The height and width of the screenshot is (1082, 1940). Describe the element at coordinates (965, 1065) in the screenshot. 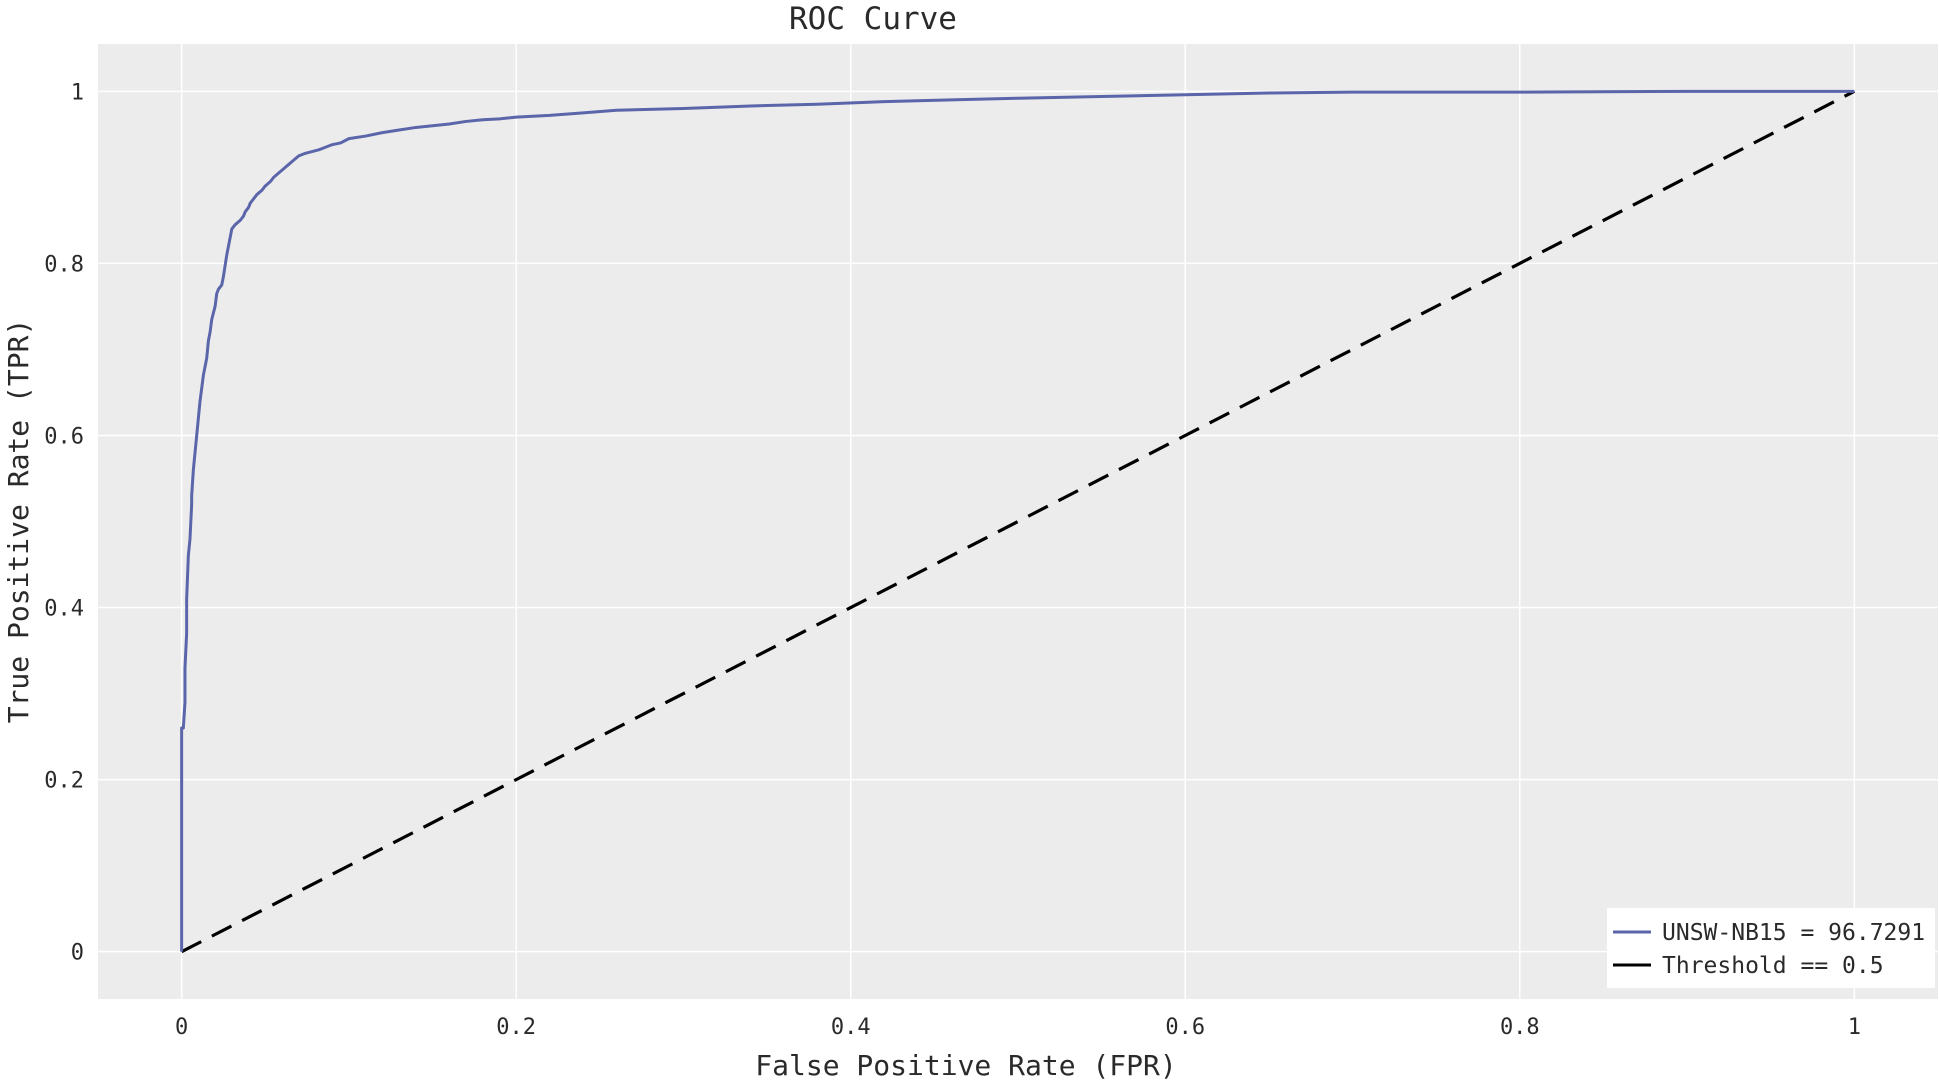

I see `x-axis-label: False Positive Rate (FPR)` at that location.